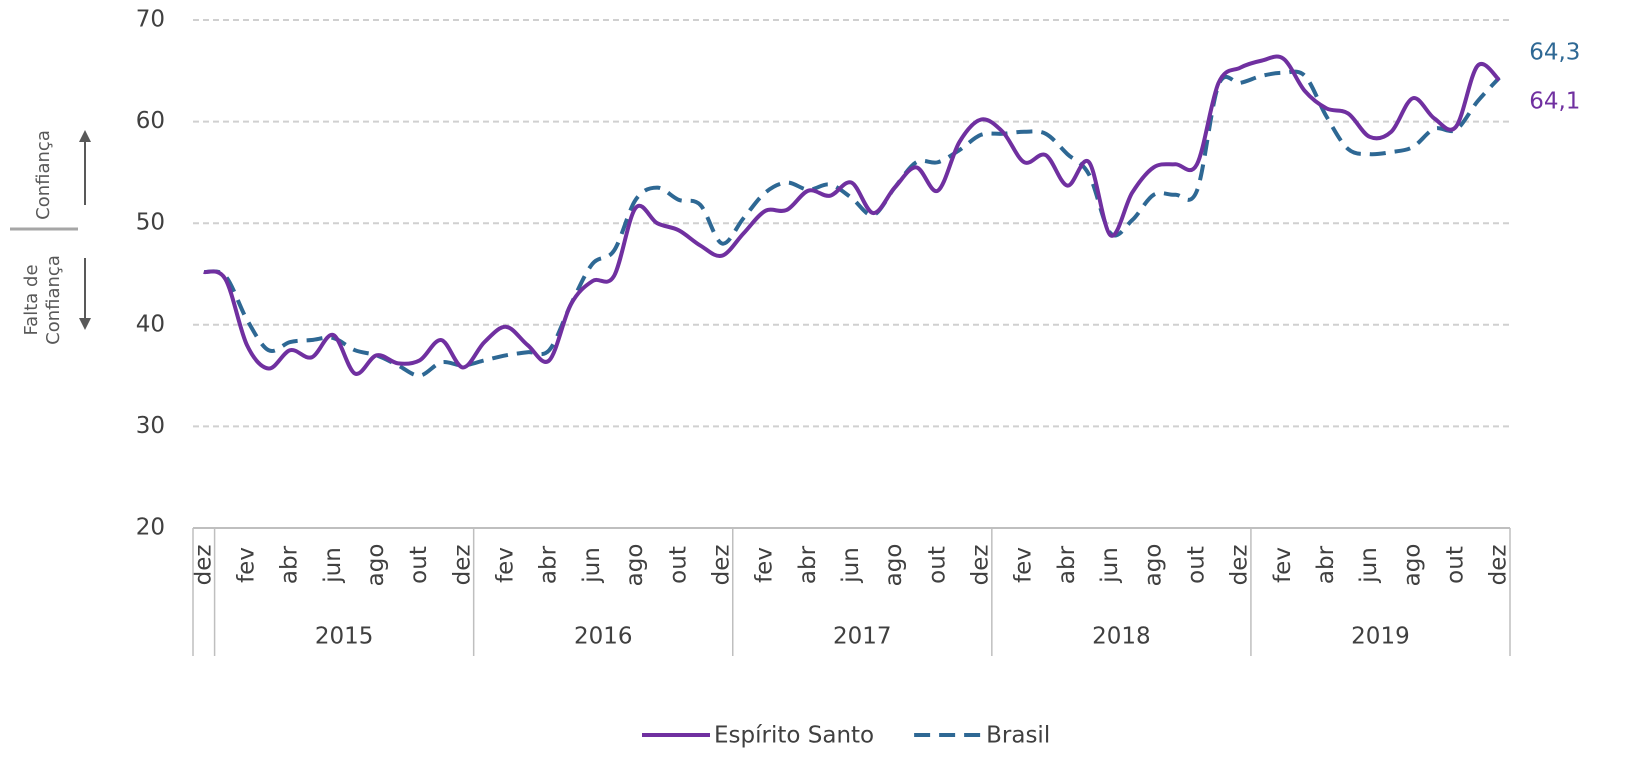 The image size is (1632, 780). I want to click on year-label: 2017, so click(862, 637).